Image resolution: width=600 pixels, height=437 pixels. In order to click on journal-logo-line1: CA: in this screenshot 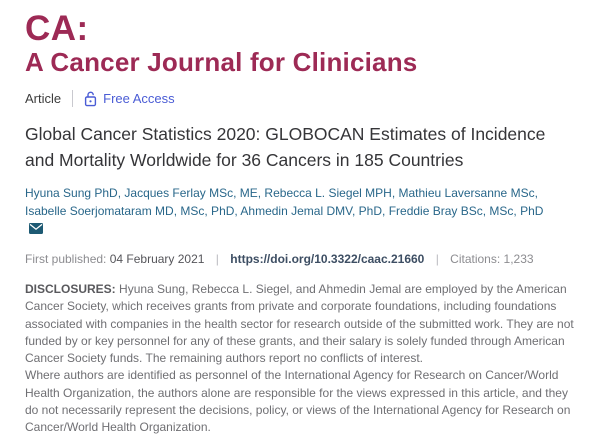, I will do `click(57, 28)`.